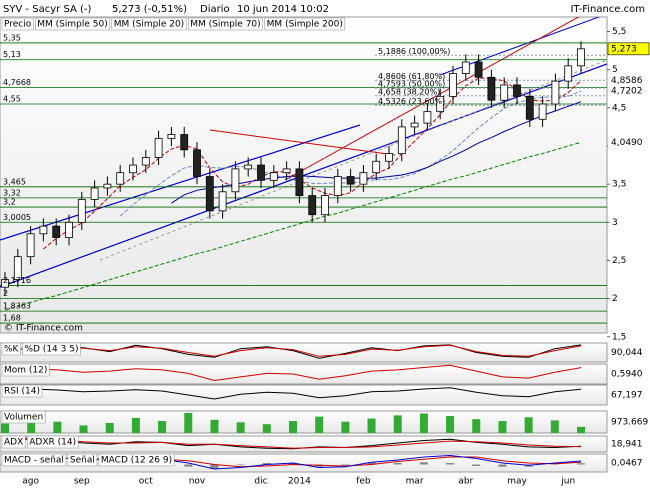 This screenshot has width=650, height=490. Describe the element at coordinates (415, 482) in the screenshot. I see `x-tick-label: mar` at that location.